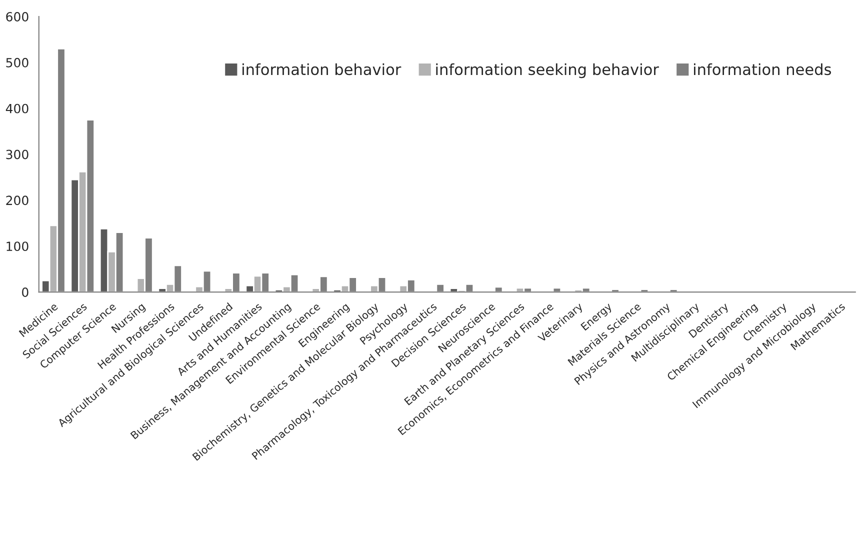  I want to click on y-tick-label: 200, so click(17, 201).